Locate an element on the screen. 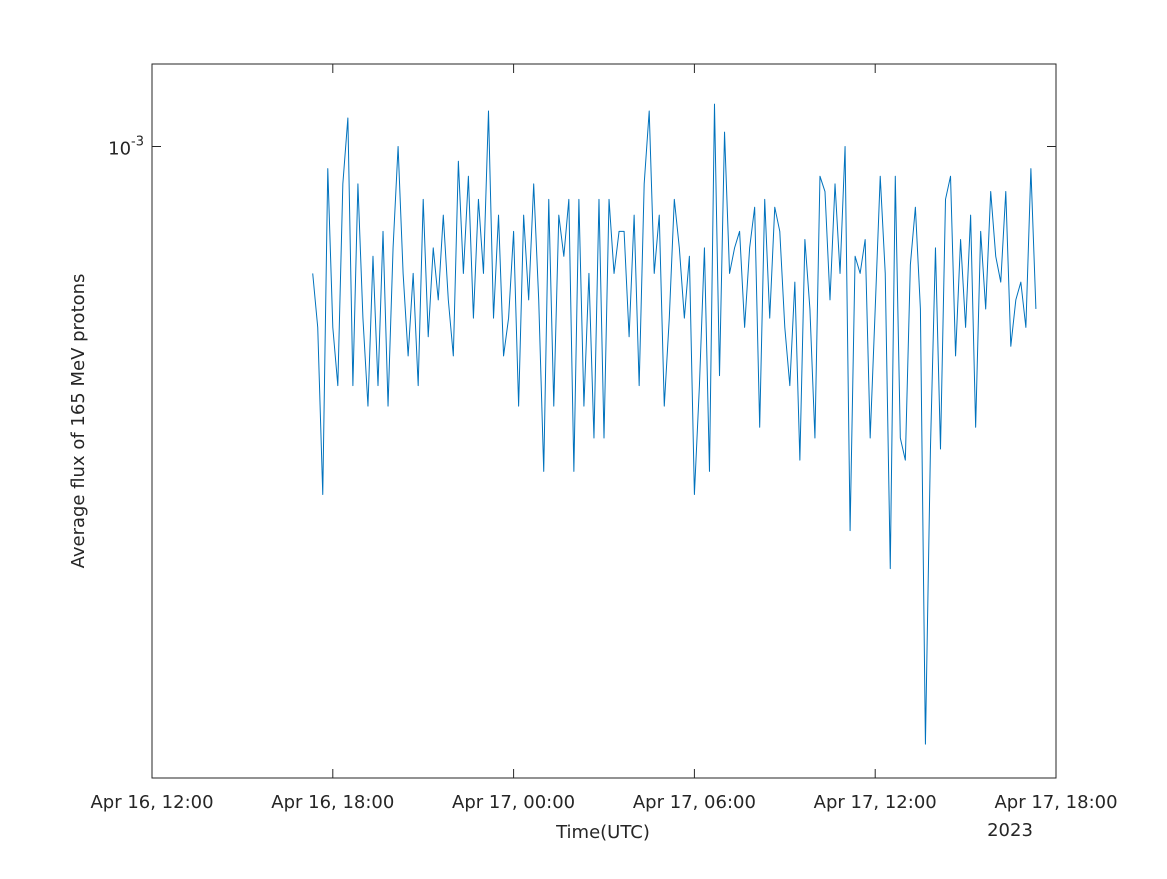 This screenshot has width=1167, height=879. y-tick-base: 10 is located at coordinates (119, 148).